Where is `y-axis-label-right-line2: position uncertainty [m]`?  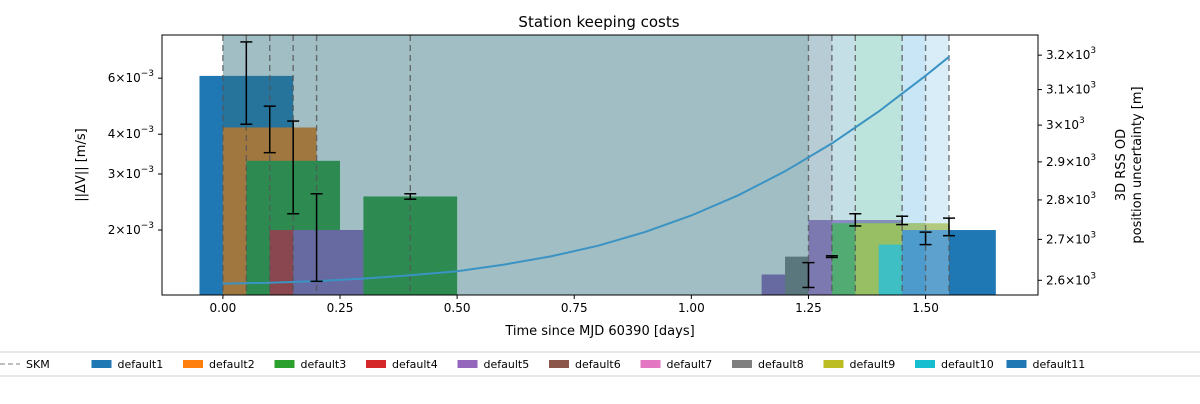
y-axis-label-right-line2: position uncertainty [m] is located at coordinates (1137, 164).